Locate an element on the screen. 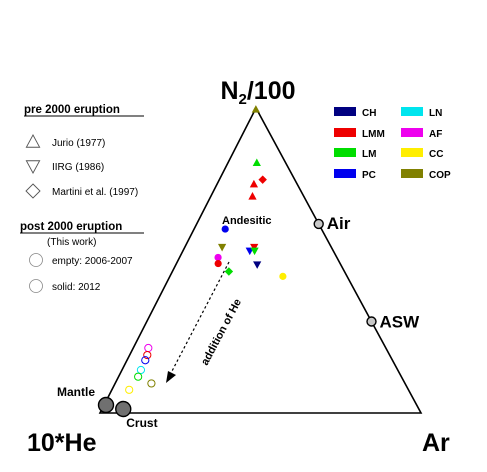  ref-label-air: Air is located at coordinates (339, 223).